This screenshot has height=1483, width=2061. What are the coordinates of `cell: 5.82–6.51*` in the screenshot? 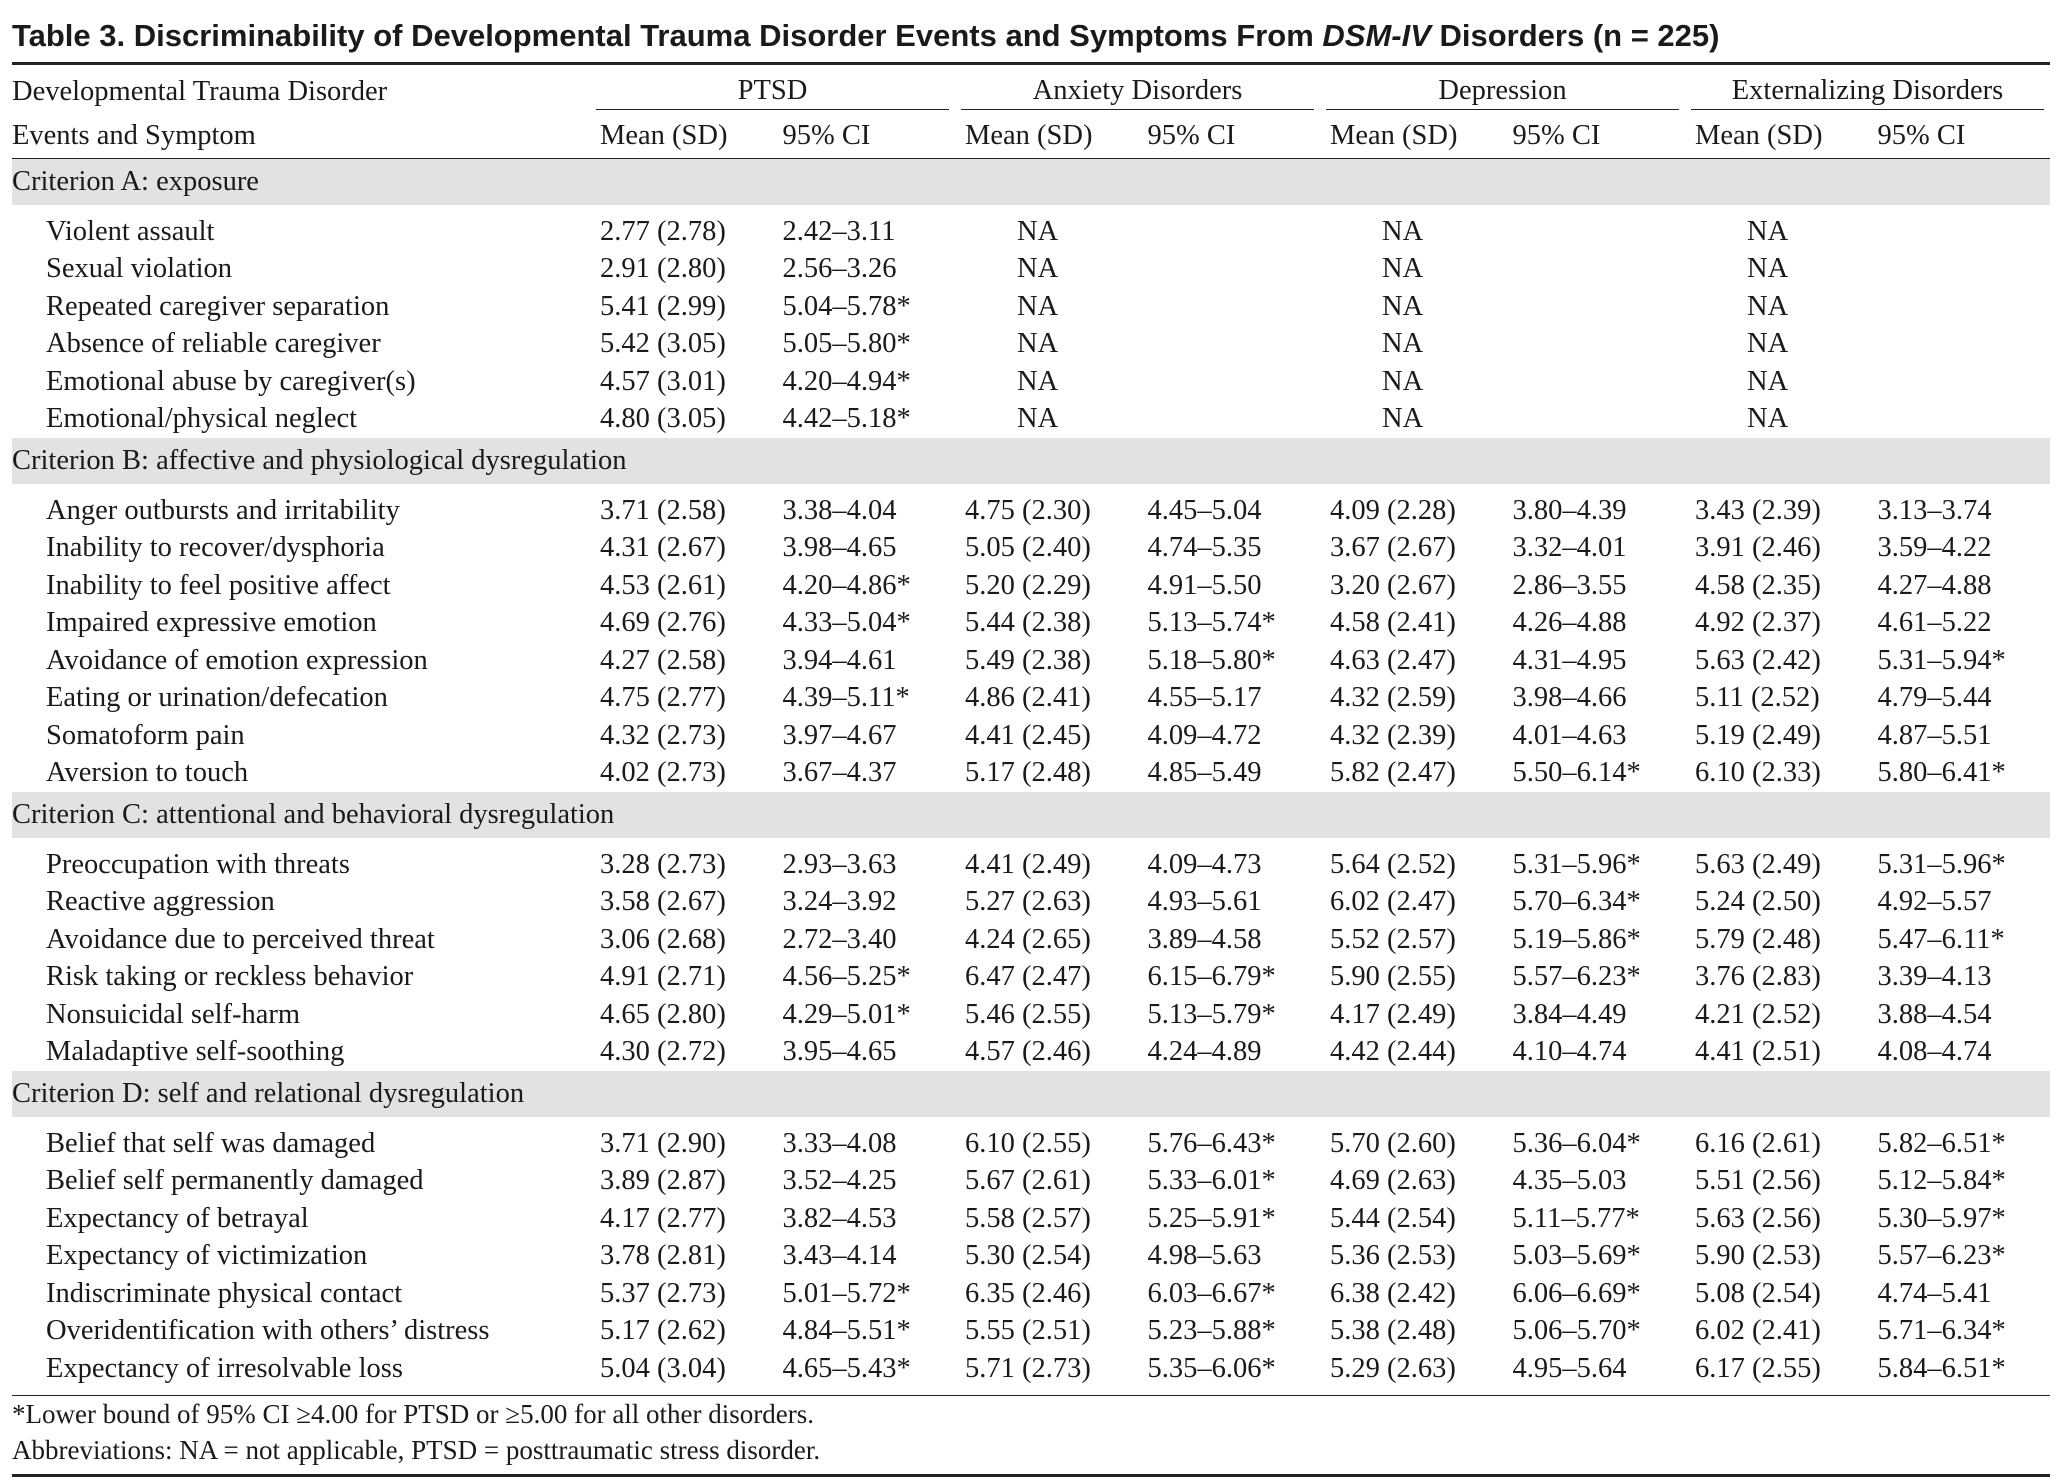 It's located at (1941, 1143).